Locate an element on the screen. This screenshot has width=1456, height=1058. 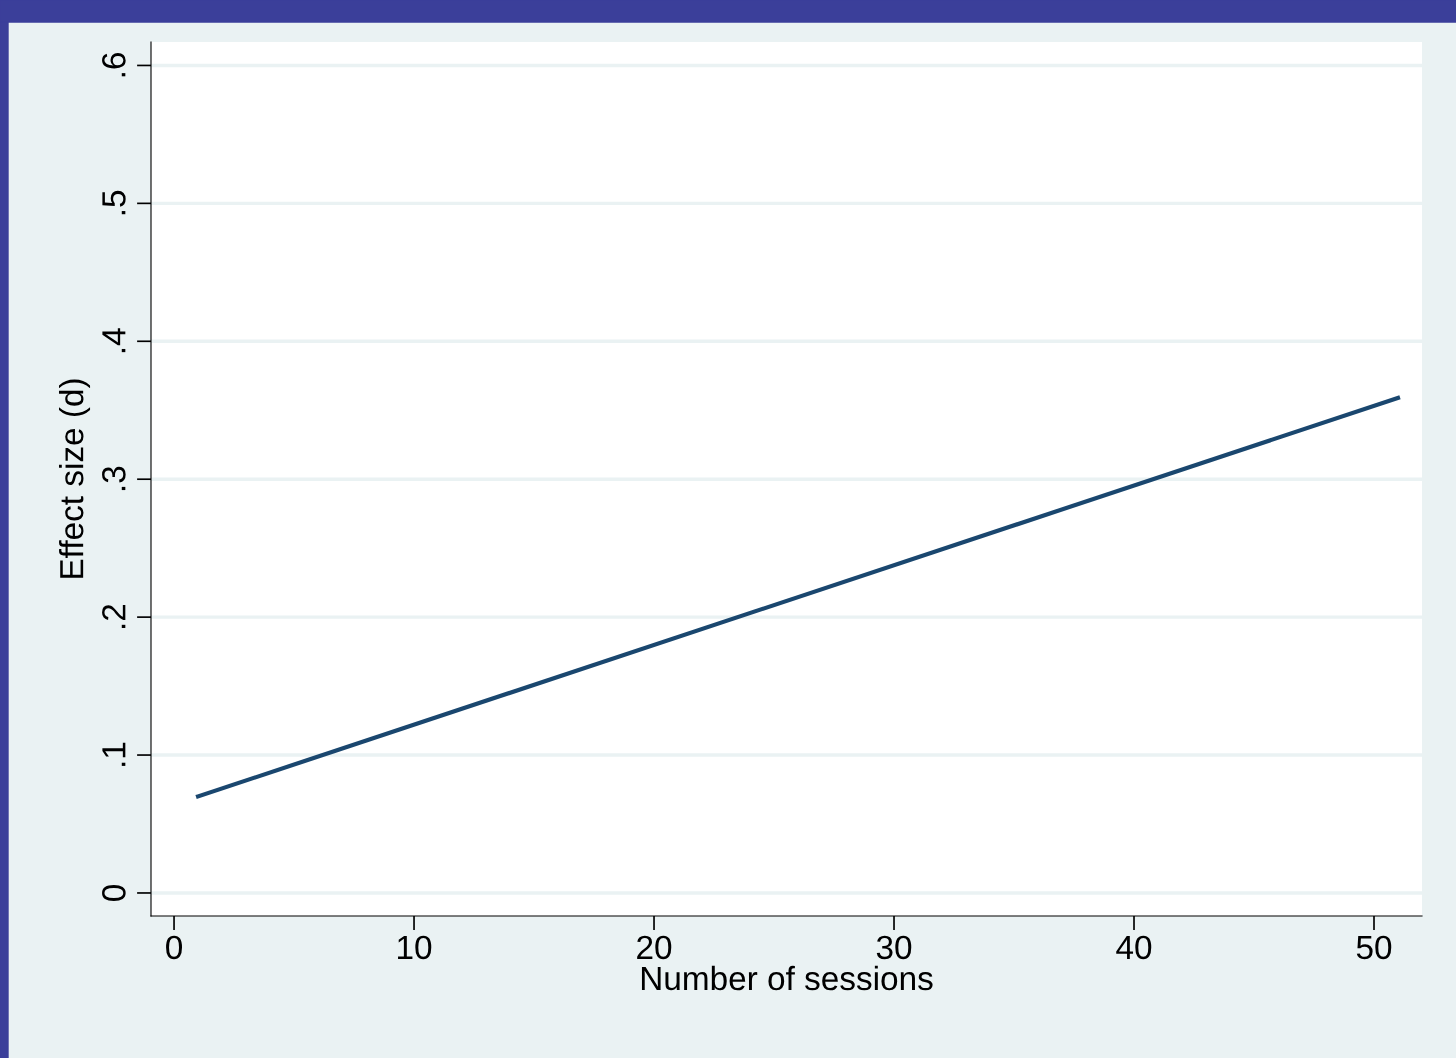
y-tick-label: .6 is located at coordinates (114, 65).